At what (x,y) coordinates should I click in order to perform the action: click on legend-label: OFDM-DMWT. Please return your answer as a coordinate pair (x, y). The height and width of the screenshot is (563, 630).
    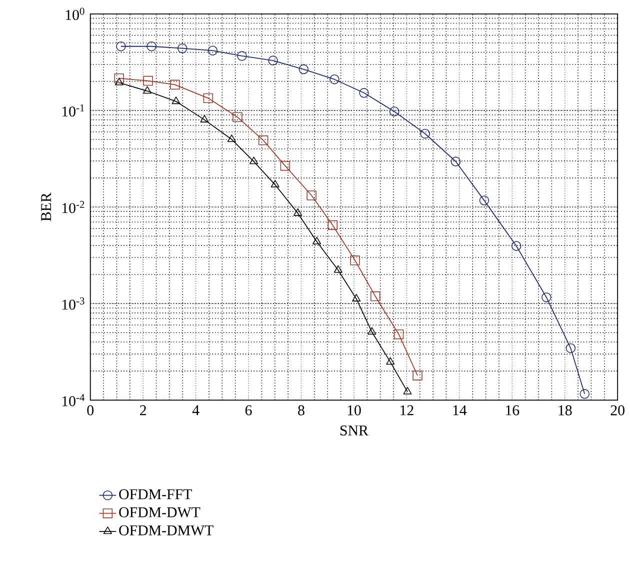
    Looking at the image, I should click on (166, 530).